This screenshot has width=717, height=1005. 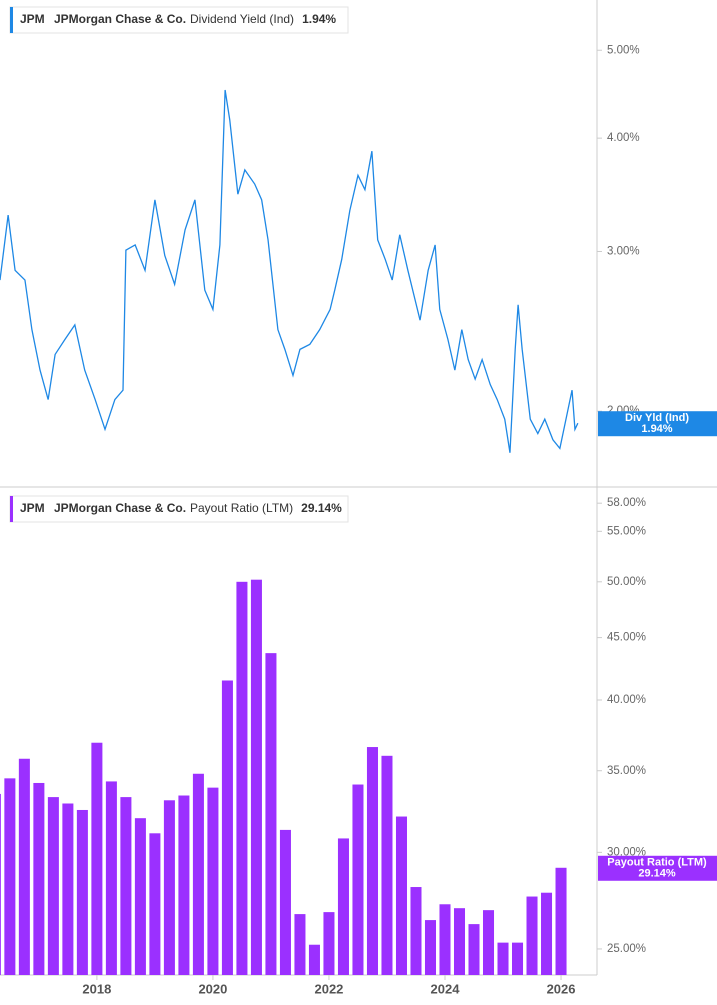 What do you see at coordinates (626, 638) in the screenshot?
I see `y-tick-label: 45.00%` at bounding box center [626, 638].